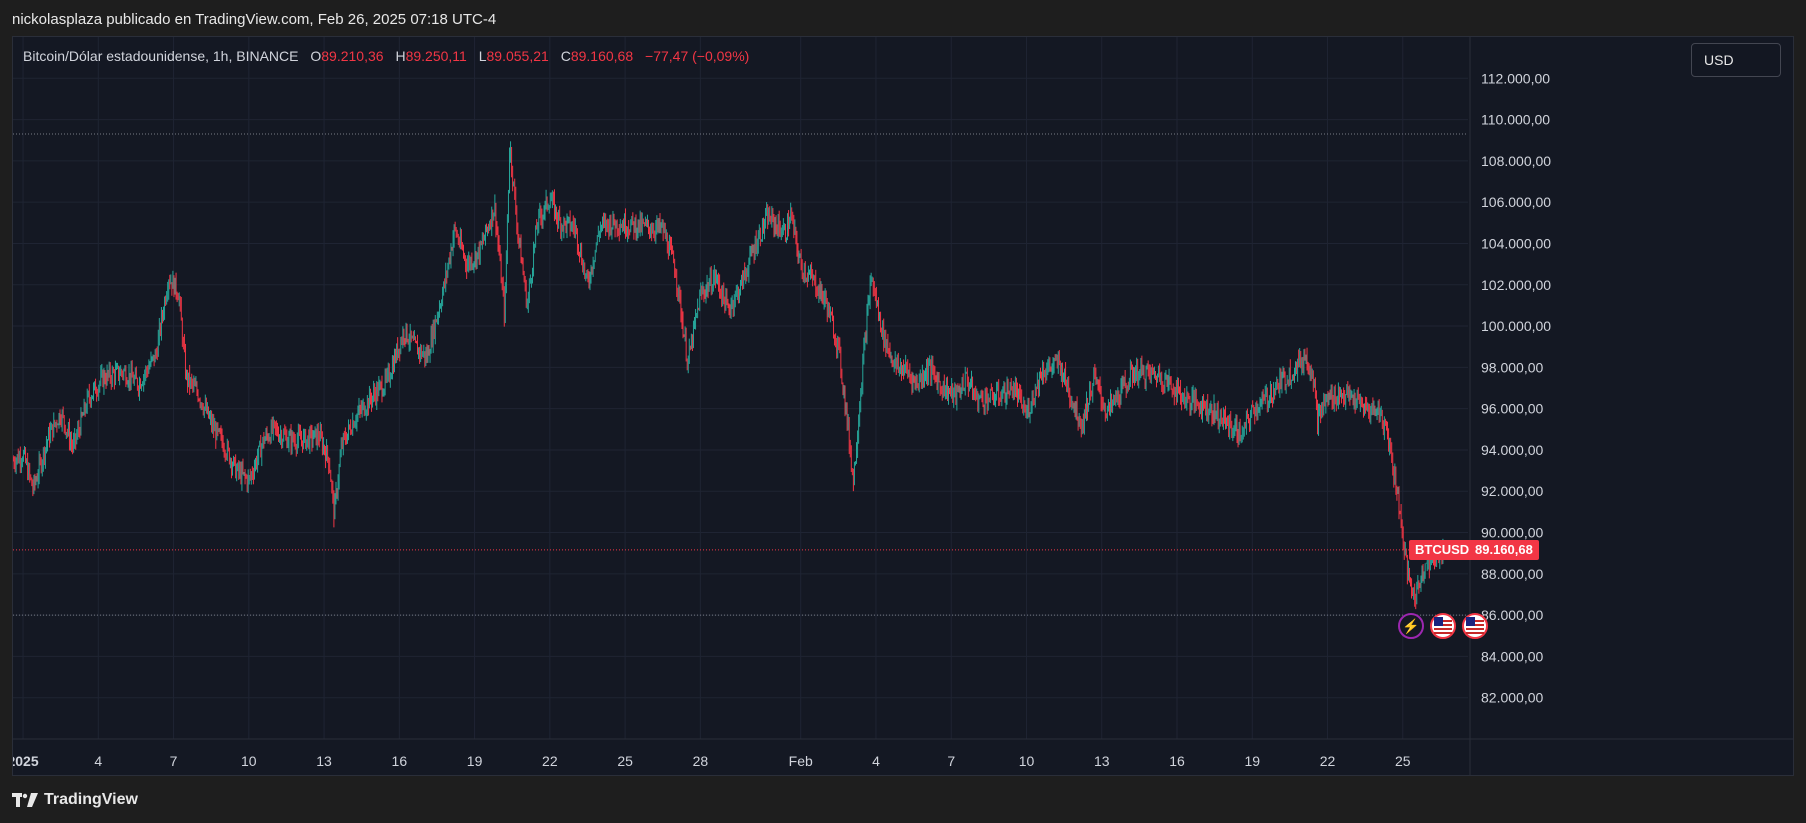 This screenshot has width=1806, height=823. I want to click on close-value: 89.160,68, so click(602, 56).